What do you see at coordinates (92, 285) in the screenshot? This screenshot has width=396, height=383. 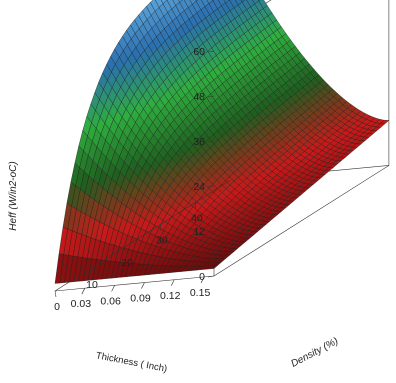 I see `y-tick-label: 10` at bounding box center [92, 285].